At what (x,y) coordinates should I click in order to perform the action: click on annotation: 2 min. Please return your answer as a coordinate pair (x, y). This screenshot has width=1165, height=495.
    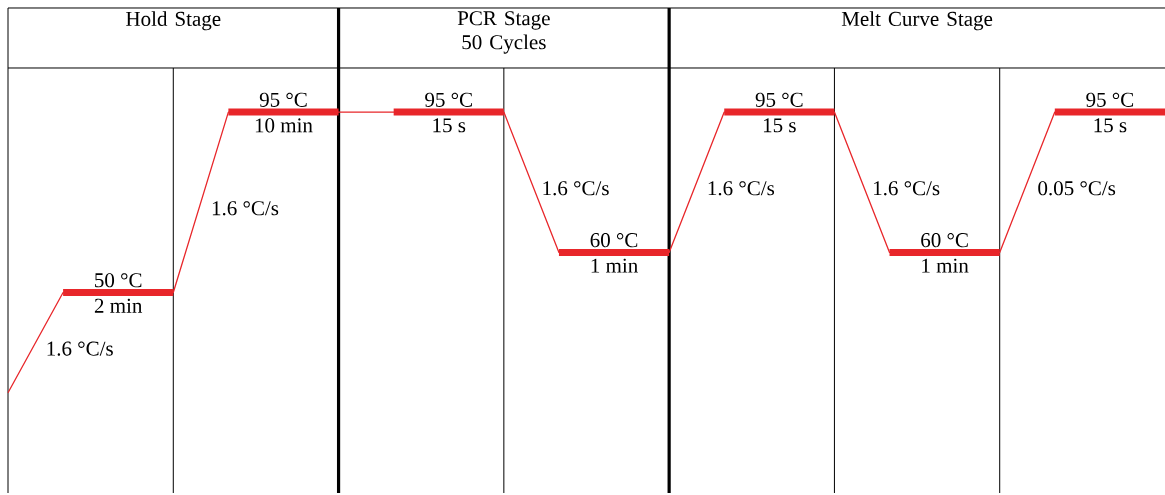
    Looking at the image, I should click on (118, 305).